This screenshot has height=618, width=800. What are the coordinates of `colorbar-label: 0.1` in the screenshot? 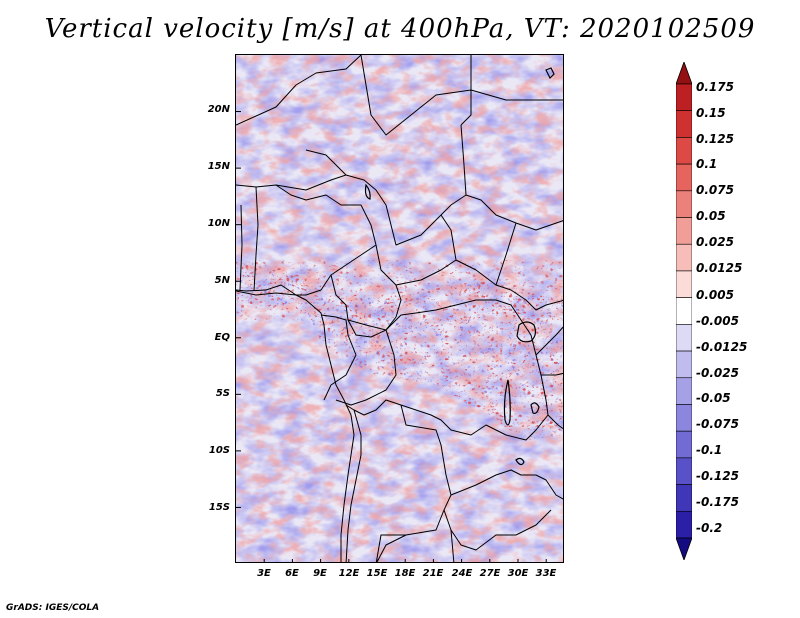 It's located at (707, 164).